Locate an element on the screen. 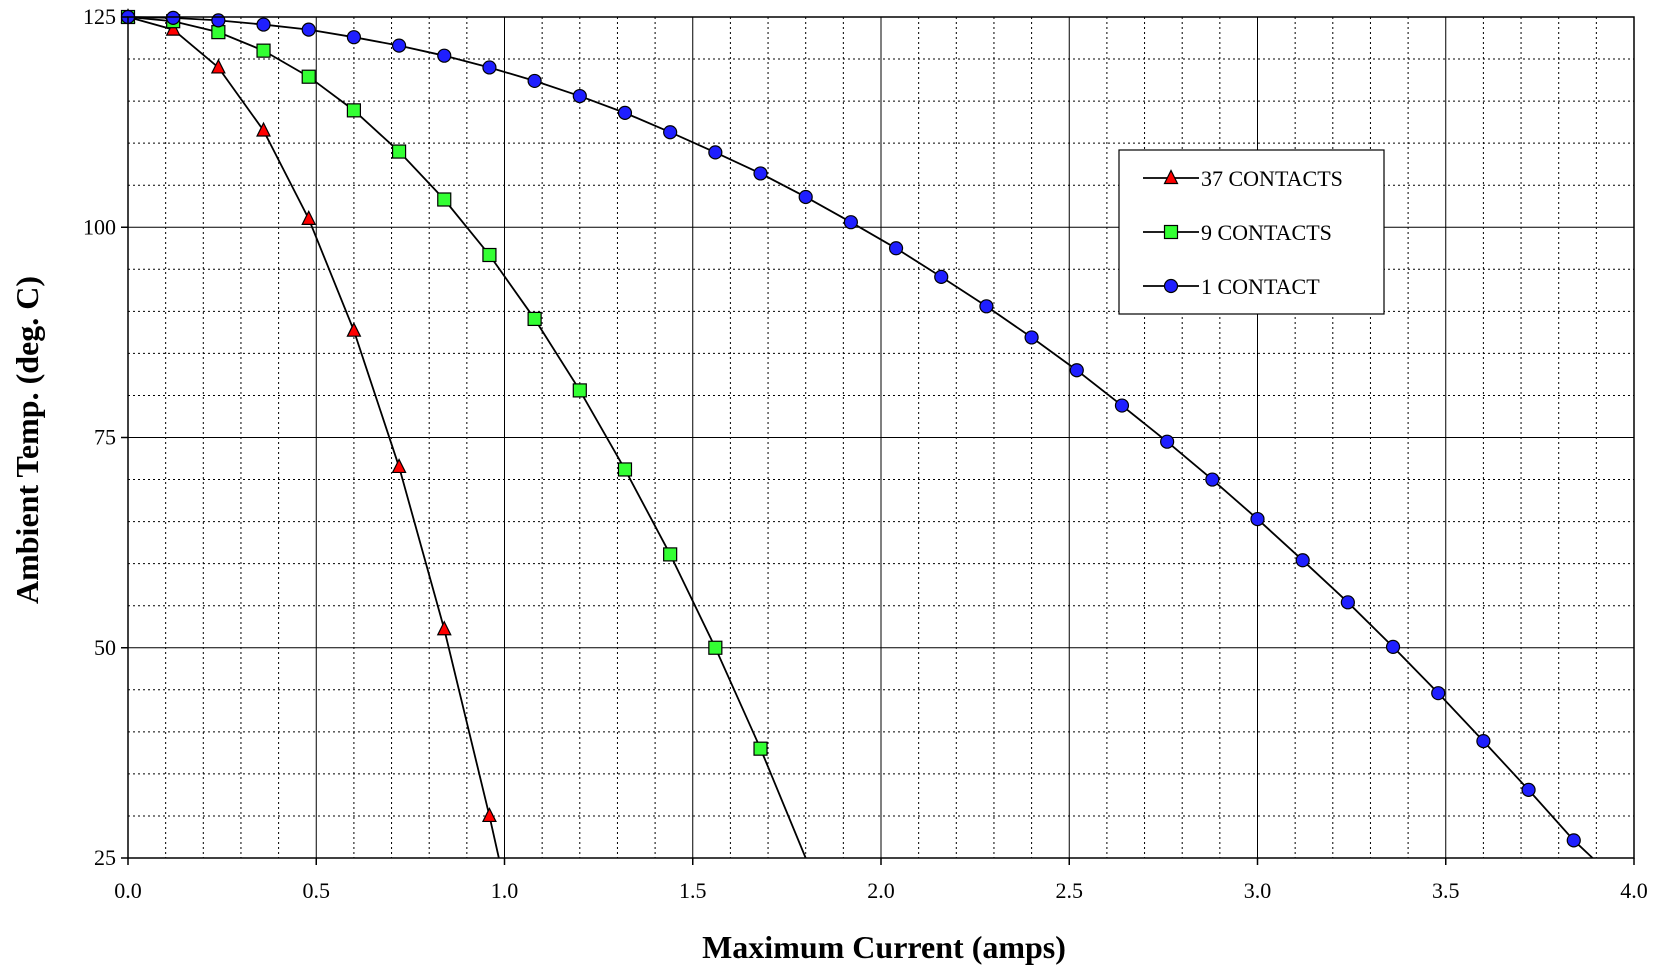 This screenshot has height=973, width=1667. y-tick-label: 125 is located at coordinates (99, 16).